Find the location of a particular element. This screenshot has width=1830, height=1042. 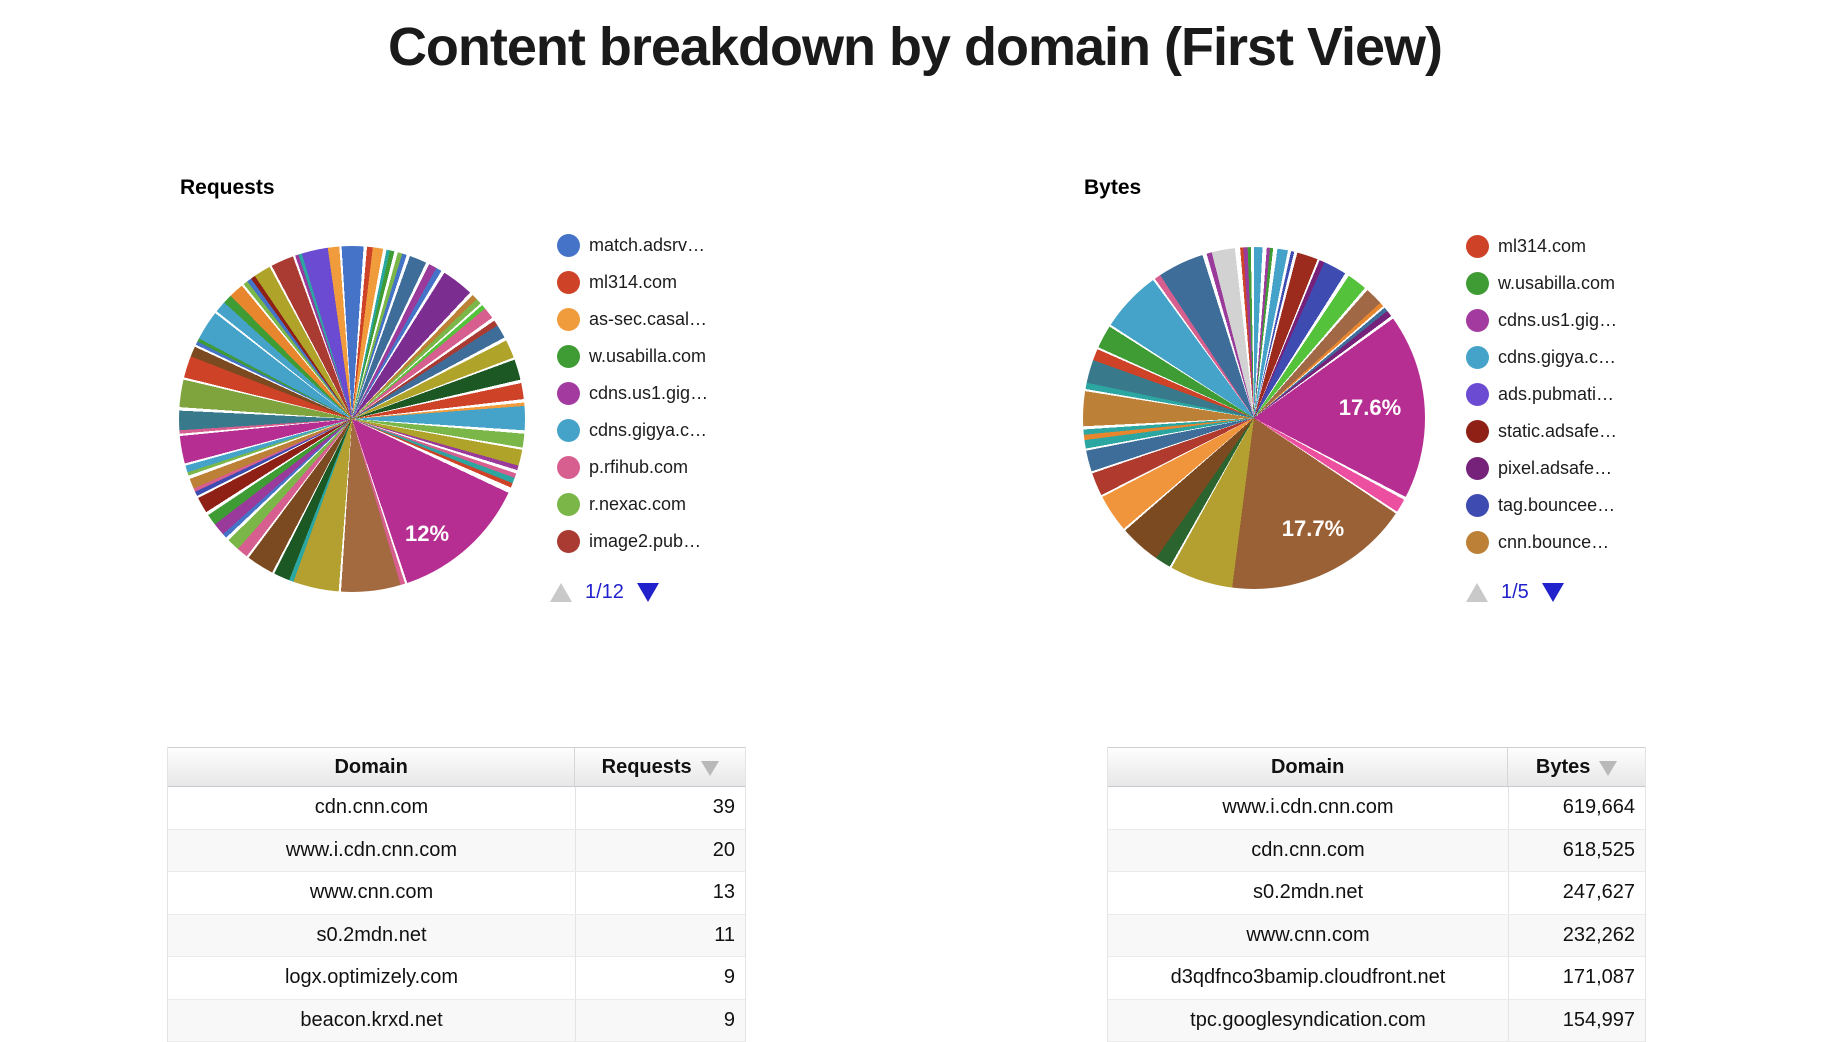

pie-slice-percent-label: 12% is located at coordinates (427, 533).